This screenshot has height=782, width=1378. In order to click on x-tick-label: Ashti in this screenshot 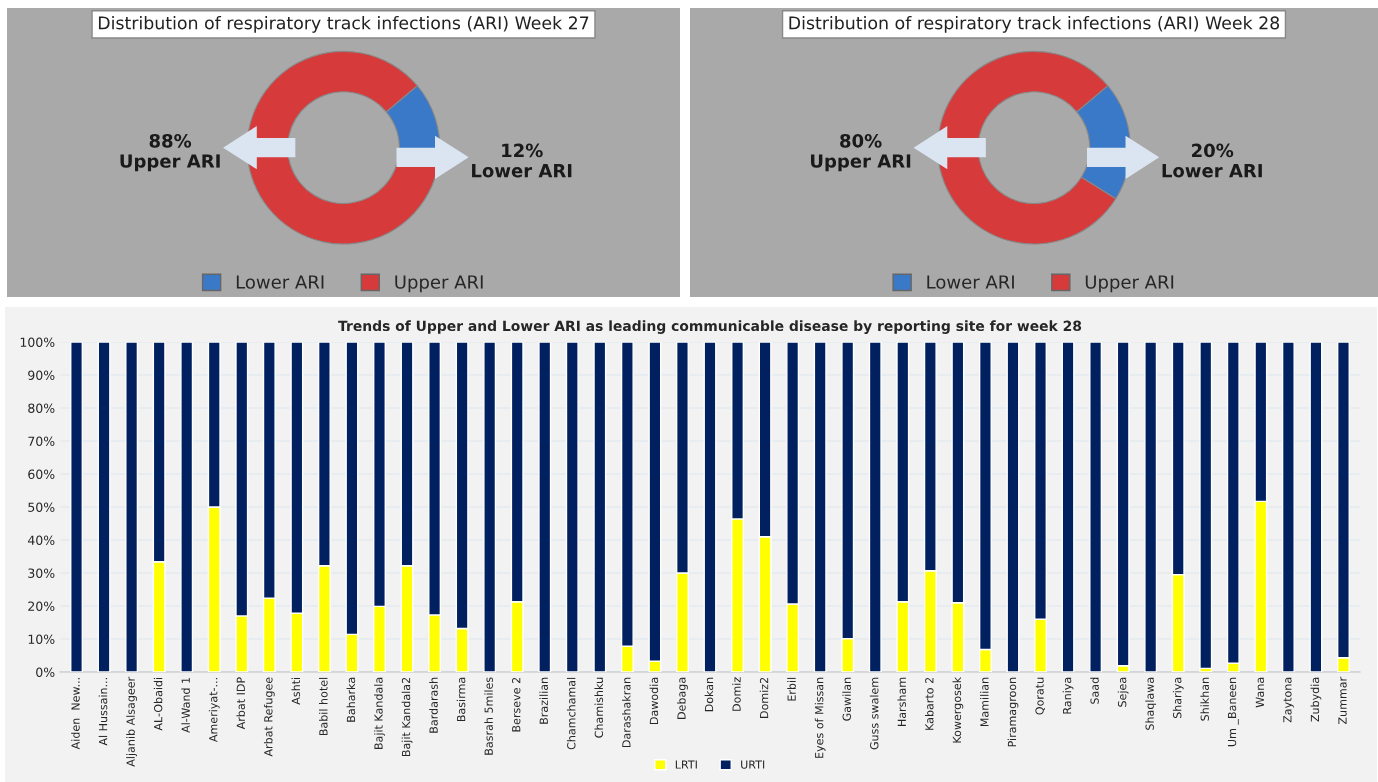, I will do `click(296, 691)`.